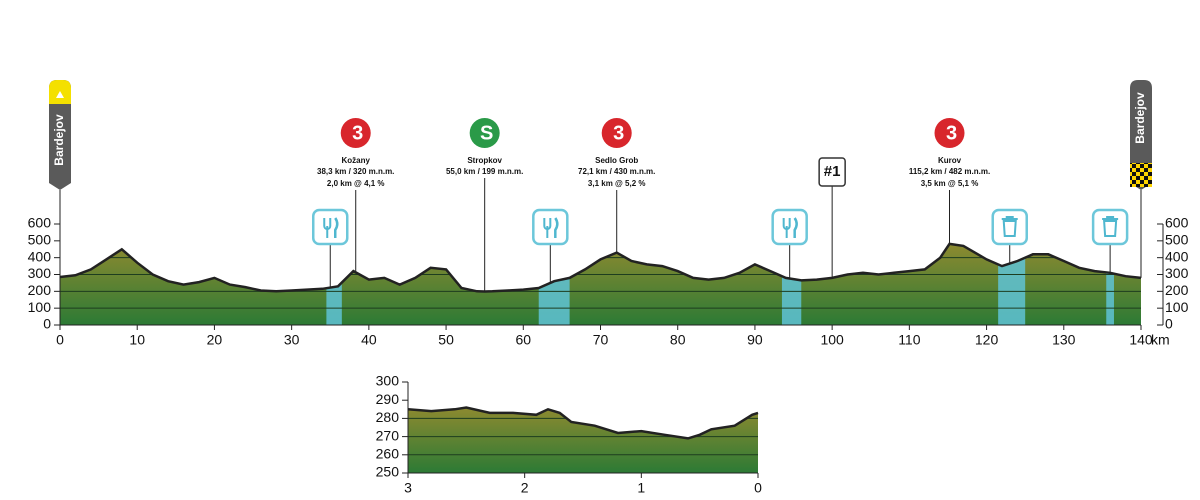  What do you see at coordinates (388, 435) in the screenshot?
I see `y-tick-label: 270` at bounding box center [388, 435].